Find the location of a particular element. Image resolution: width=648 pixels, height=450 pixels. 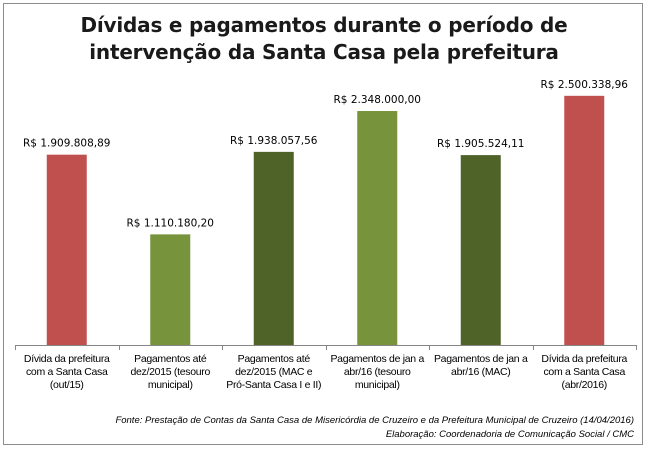

x-tick-label: Pagamentos de jan a abr/16 (MAC) is located at coordinates (481, 366).